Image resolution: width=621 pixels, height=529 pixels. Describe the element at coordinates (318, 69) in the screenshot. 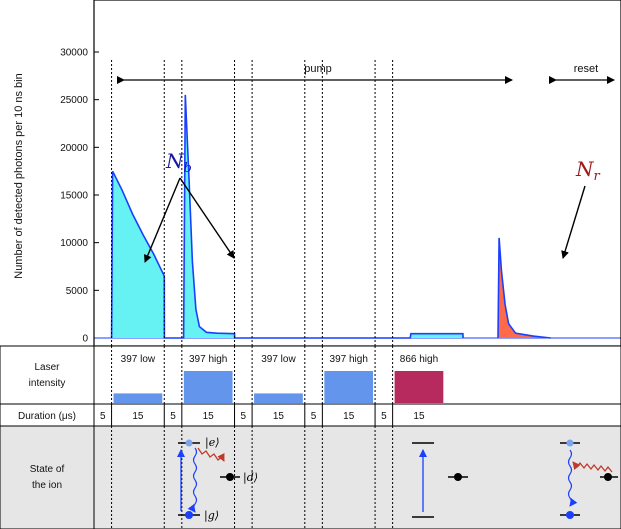

I see `pump-label: pump` at that location.